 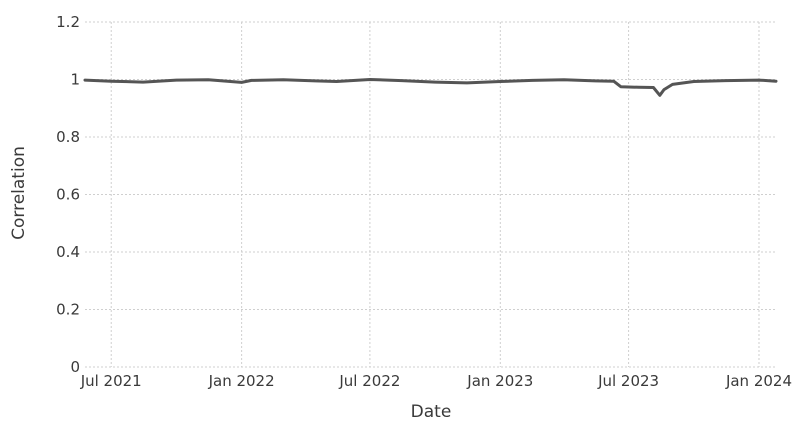 I want to click on series-layer, so click(x=430, y=87).